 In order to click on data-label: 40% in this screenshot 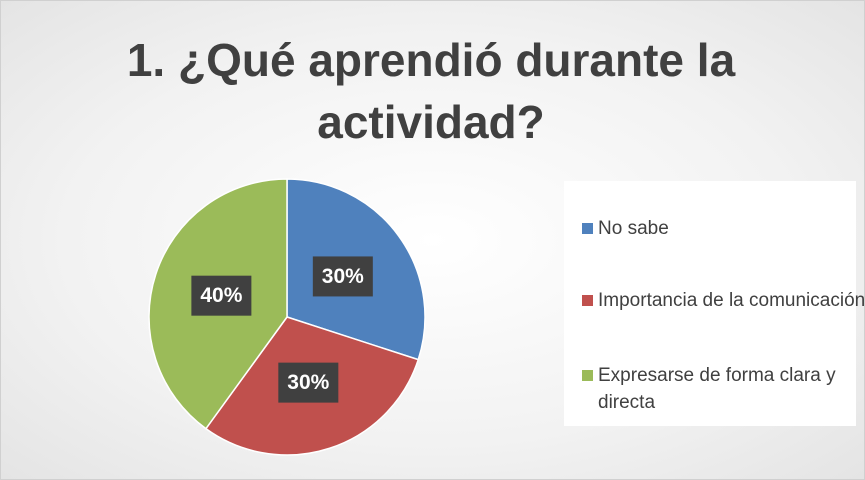, I will do `click(221, 295)`.